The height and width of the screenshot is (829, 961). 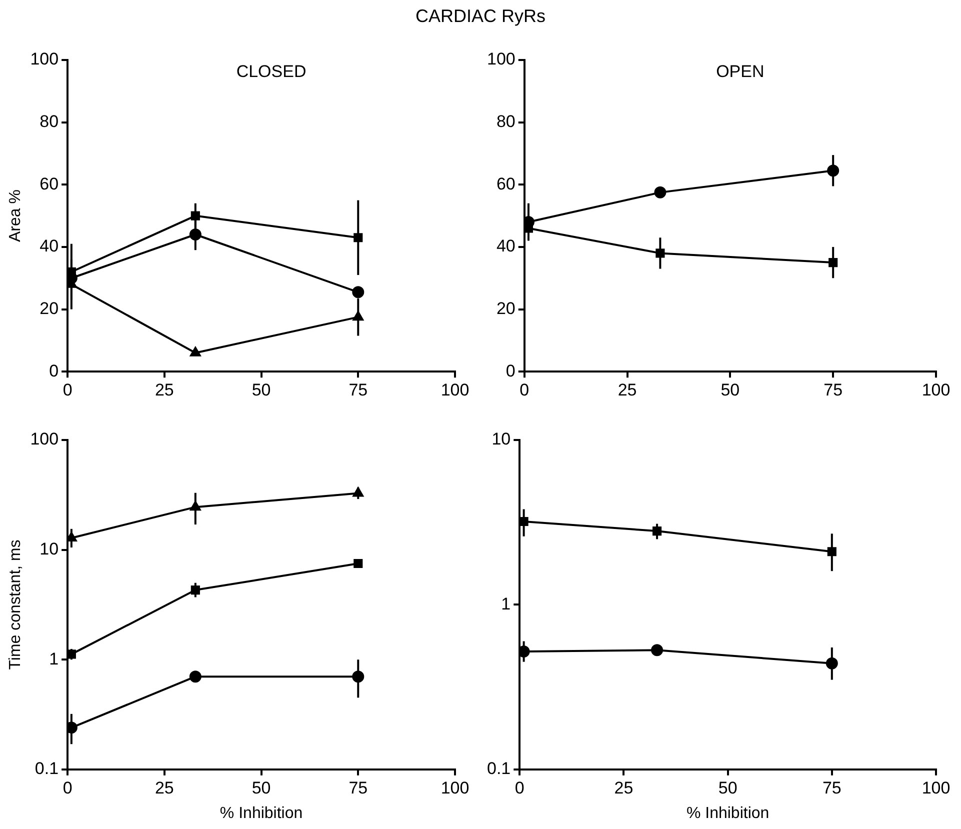 What do you see at coordinates (15, 216) in the screenshot?
I see `y-axis-title: Area %` at bounding box center [15, 216].